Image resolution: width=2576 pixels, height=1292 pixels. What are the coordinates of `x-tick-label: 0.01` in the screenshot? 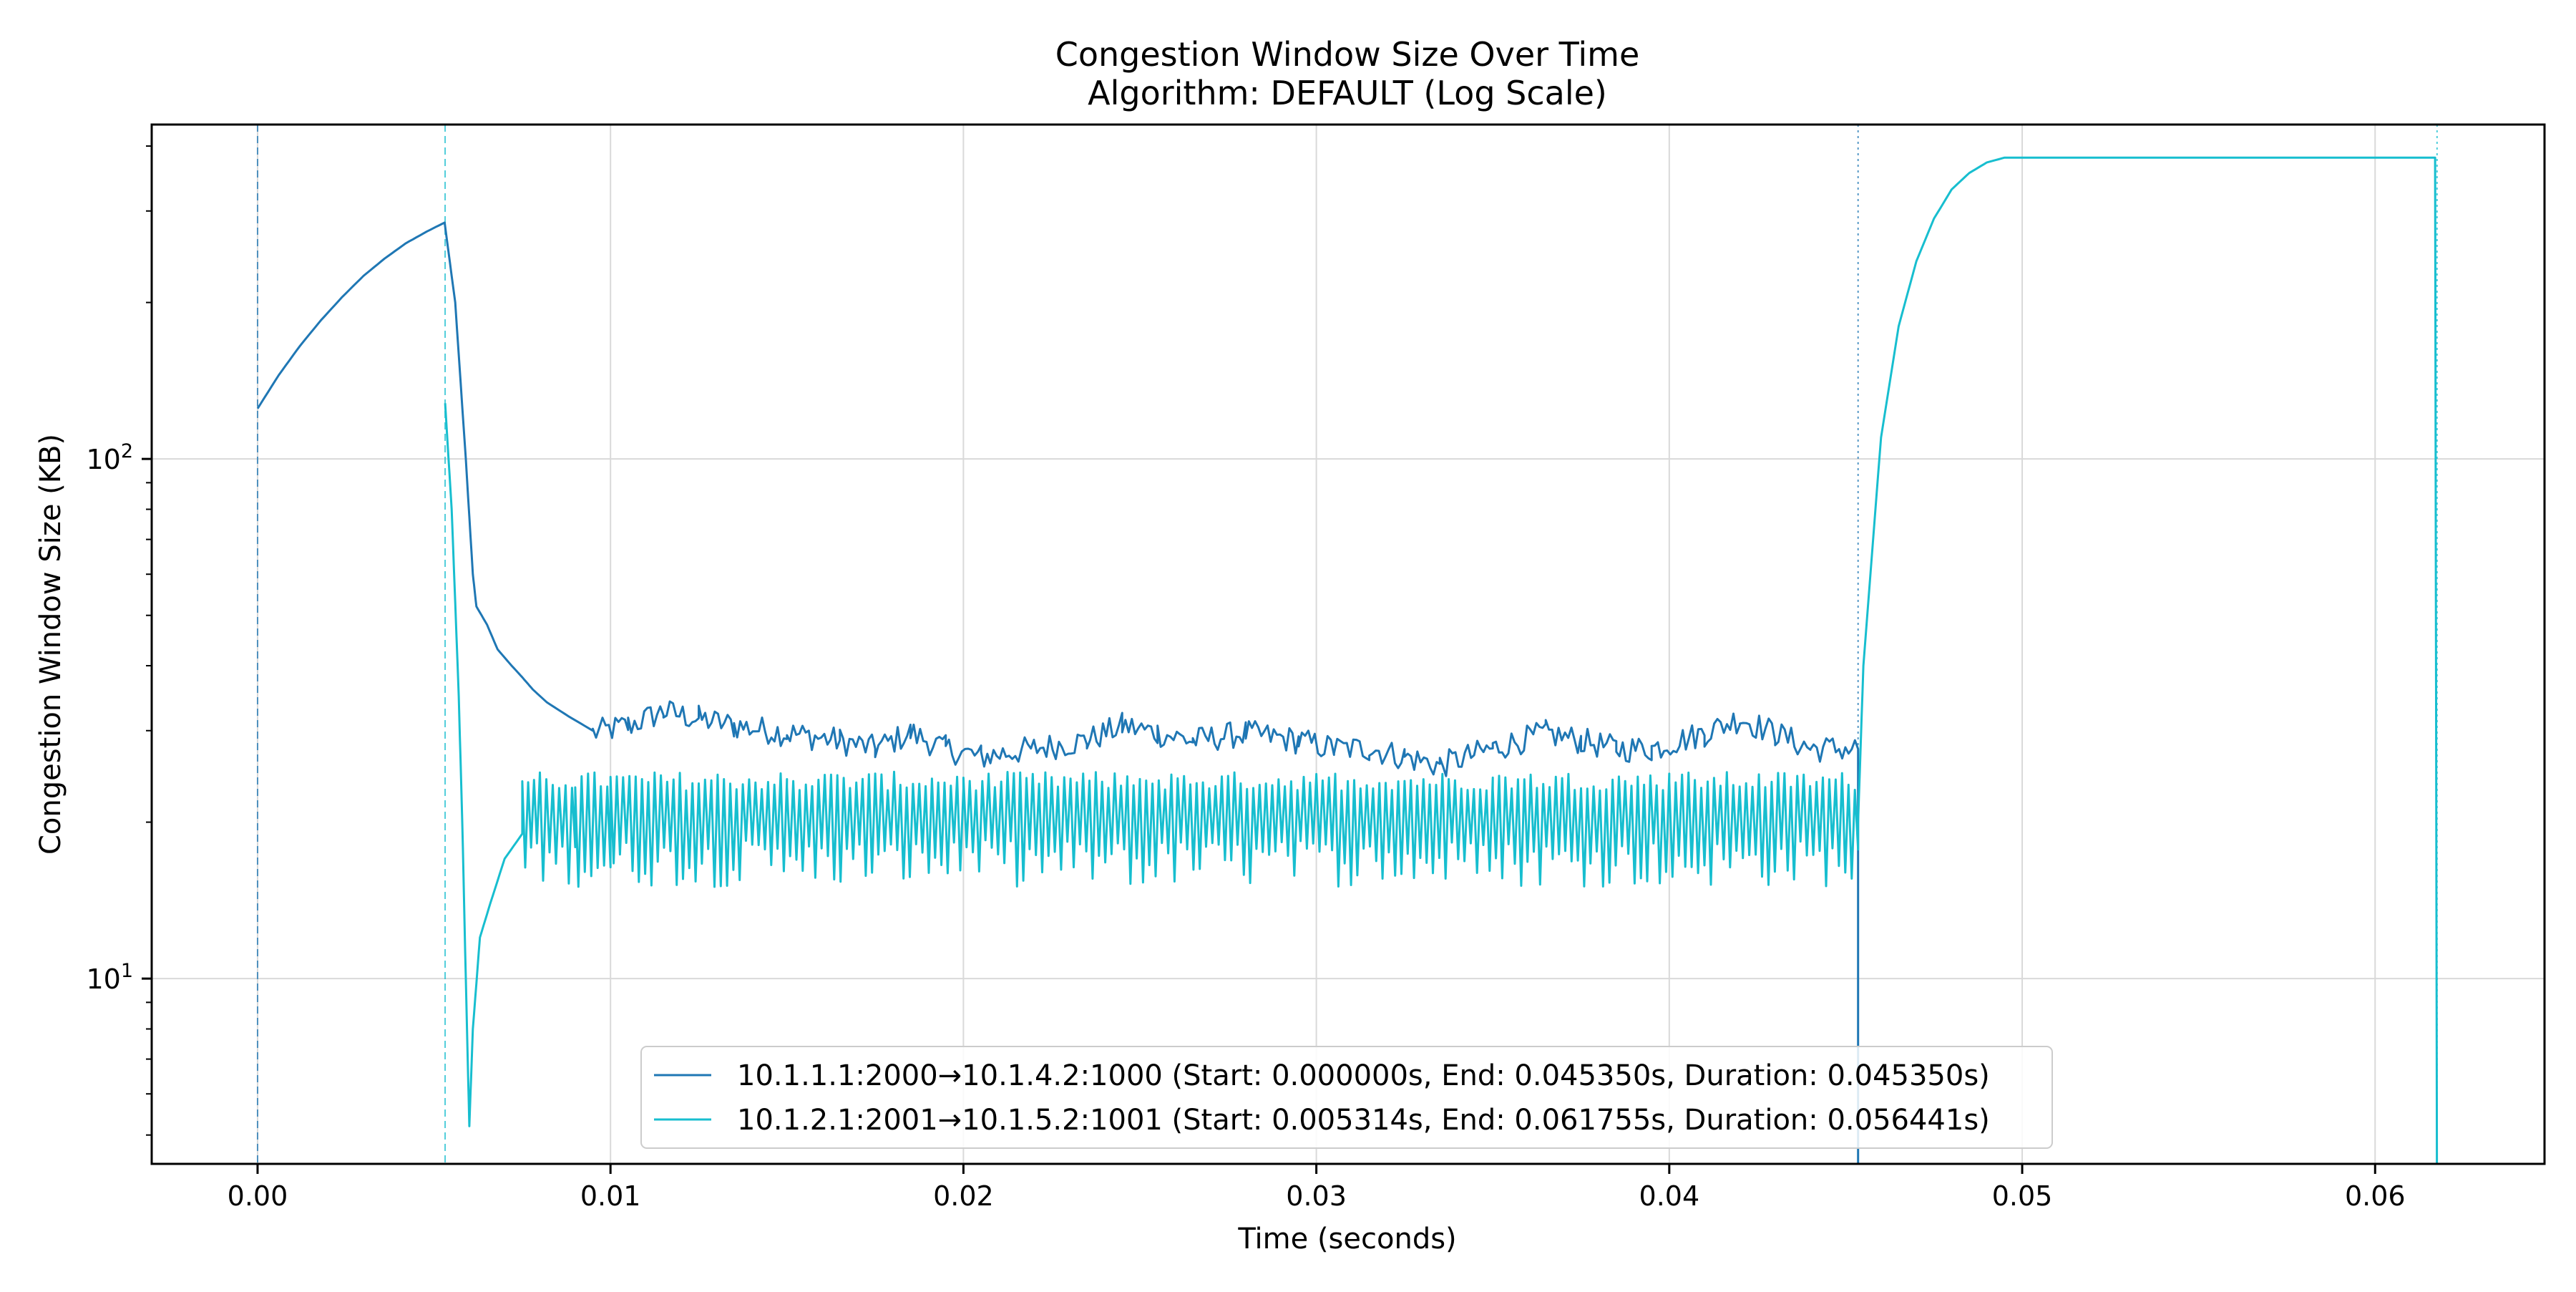 It's located at (610, 1196).